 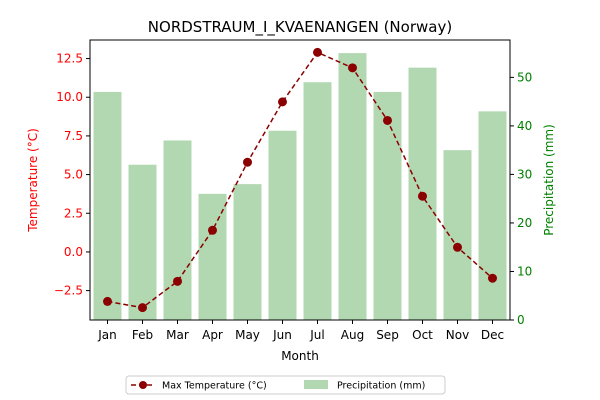 I want to click on left-y-axis-label: Temperature (°C), so click(x=33, y=180).